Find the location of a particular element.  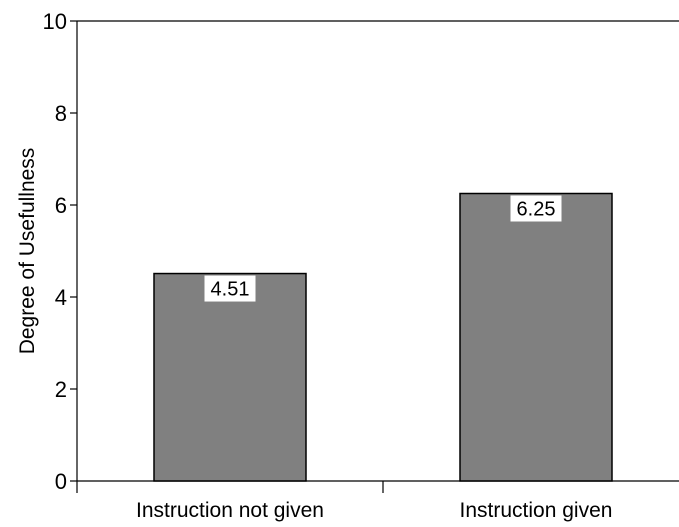

y-tick-label: 10 is located at coordinates (55, 21).